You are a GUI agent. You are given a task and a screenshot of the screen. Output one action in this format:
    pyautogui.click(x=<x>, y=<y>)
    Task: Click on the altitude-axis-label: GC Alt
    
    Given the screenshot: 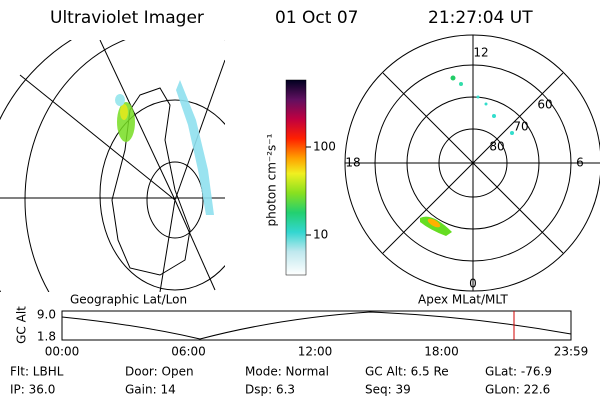 What is the action you would take?
    pyautogui.click(x=22, y=325)
    